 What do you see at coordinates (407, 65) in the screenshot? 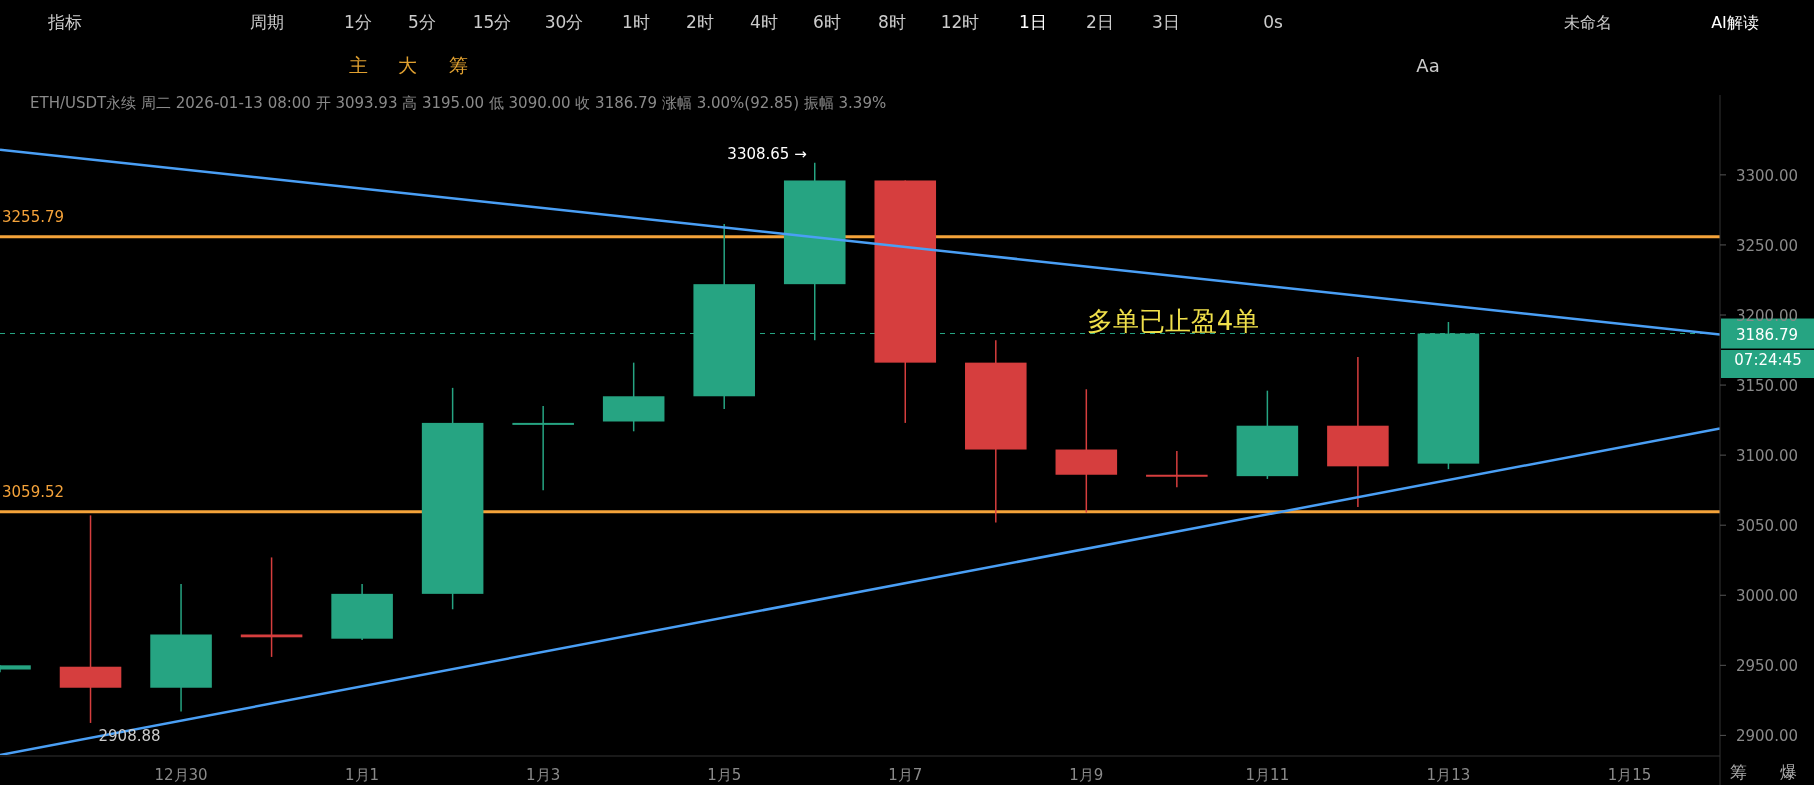
I see `text: 大` at bounding box center [407, 65].